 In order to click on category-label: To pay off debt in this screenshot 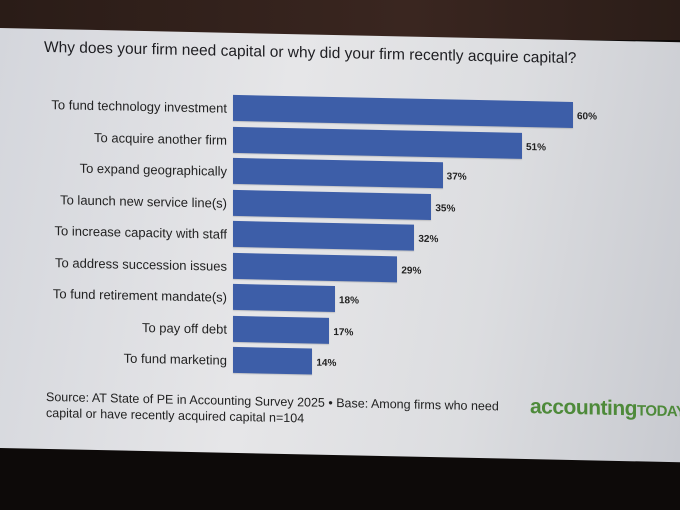, I will do `click(184, 328)`.